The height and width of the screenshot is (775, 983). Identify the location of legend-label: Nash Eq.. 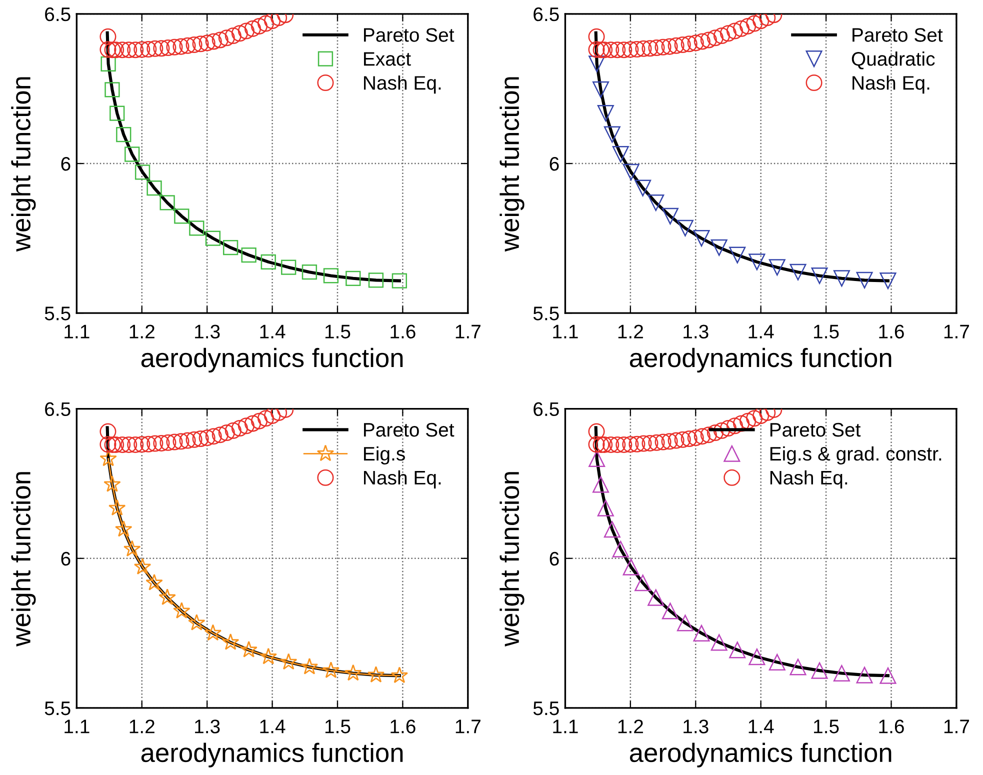
(809, 479).